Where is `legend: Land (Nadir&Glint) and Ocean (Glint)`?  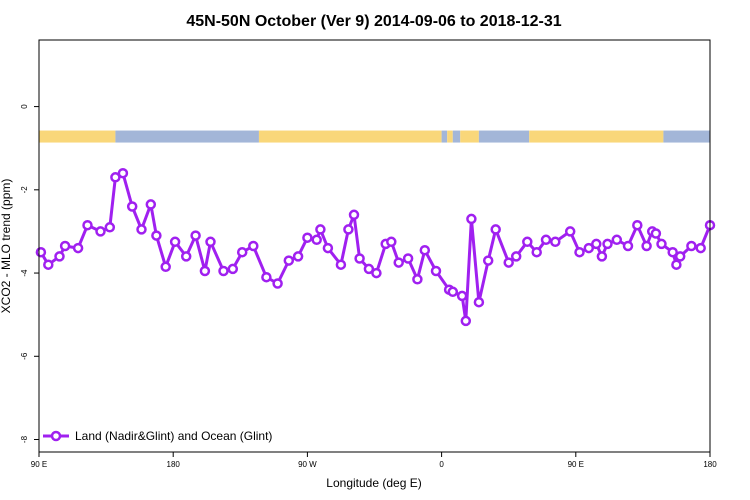 legend: Land (Nadir&Glint) and Ocean (Glint) is located at coordinates (157, 436).